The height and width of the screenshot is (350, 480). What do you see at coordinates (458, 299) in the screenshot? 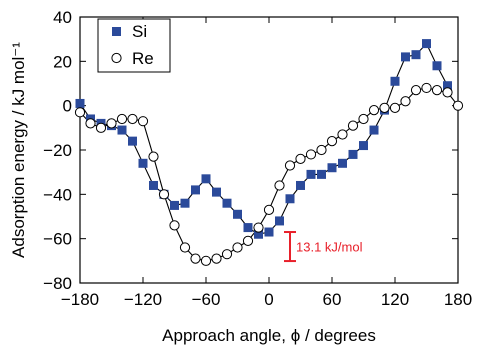
I see `x-tick-label: 180` at bounding box center [458, 299].